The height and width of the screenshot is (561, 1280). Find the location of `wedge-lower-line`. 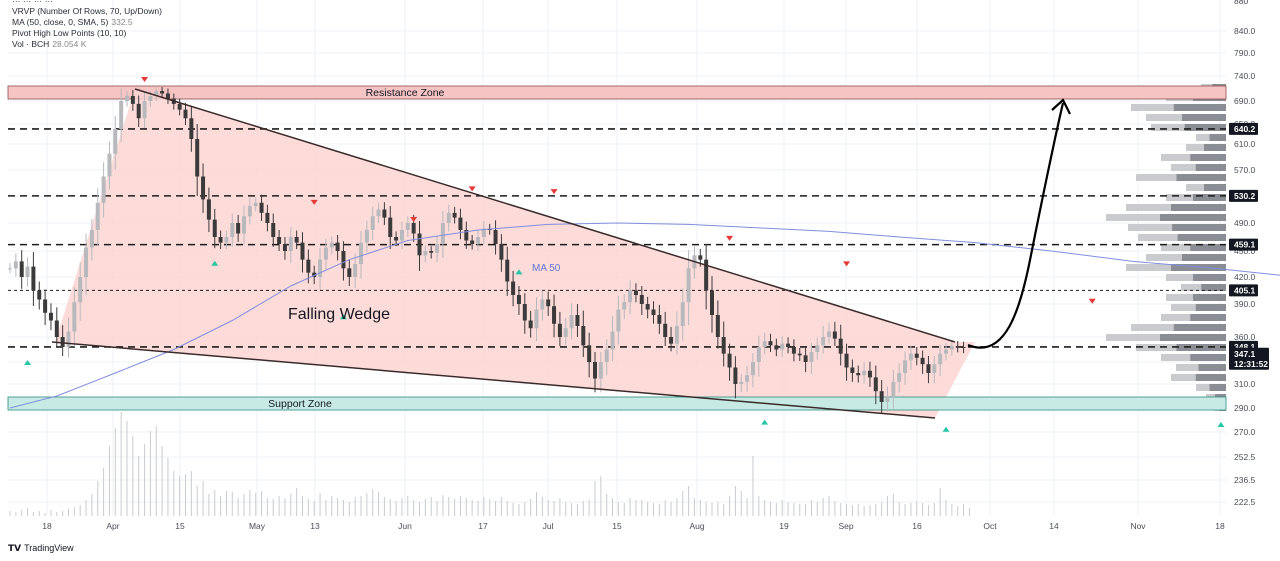

wedge-lower-line is located at coordinates (493, 380).